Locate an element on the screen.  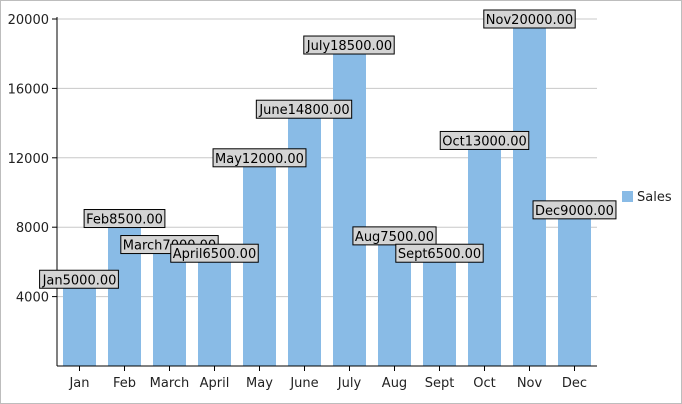
data-label: Sept6500.00 is located at coordinates (439, 253).